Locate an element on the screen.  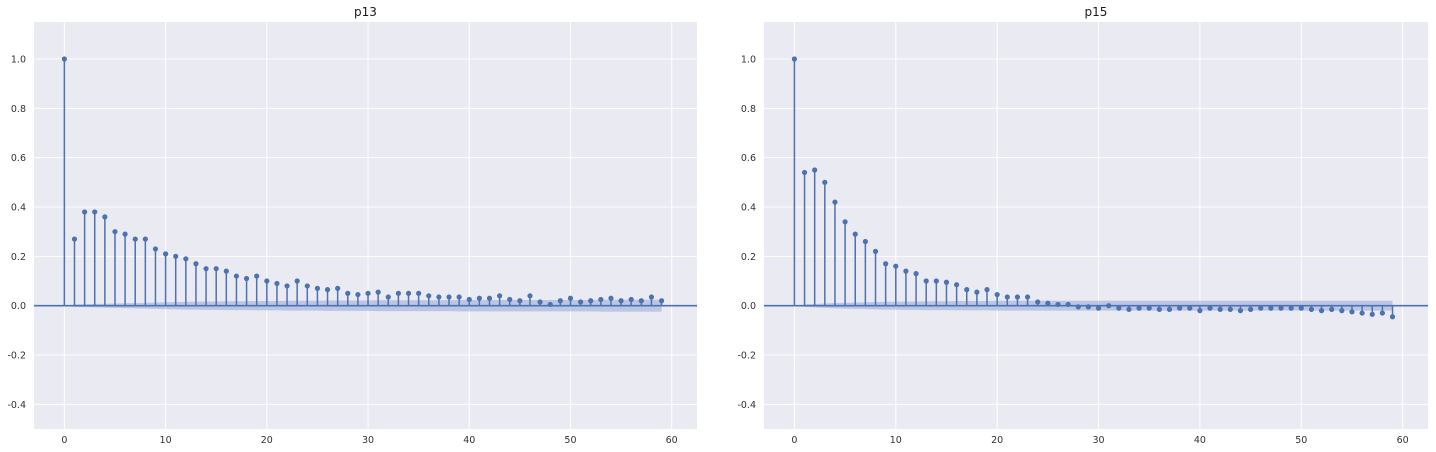
x-tick-label: 20 is located at coordinates (267, 440).